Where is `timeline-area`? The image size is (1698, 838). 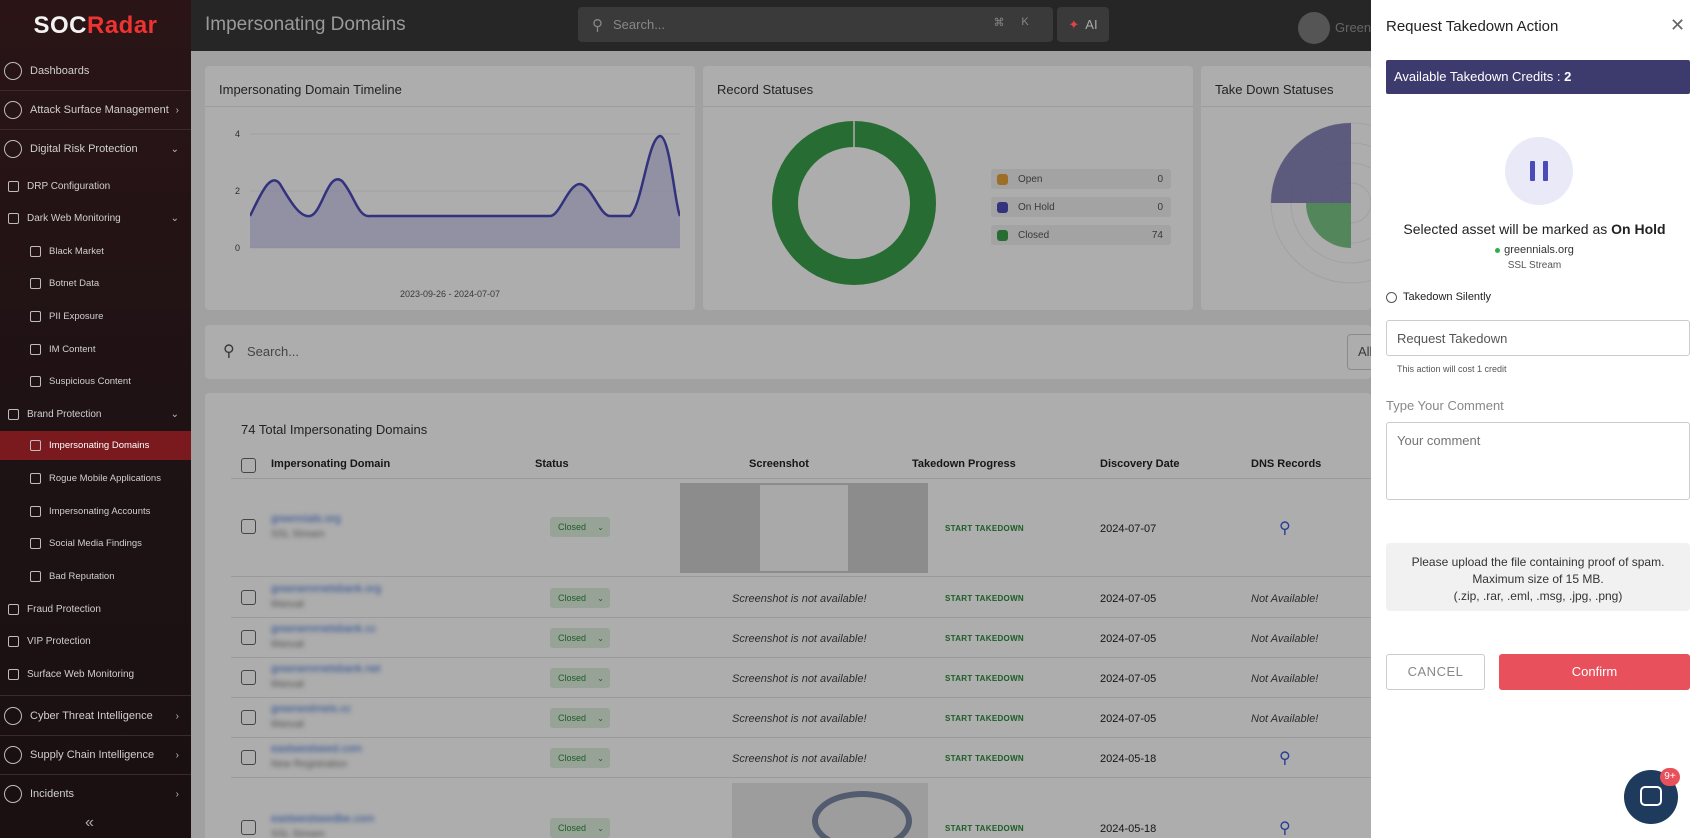 timeline-area is located at coordinates (465, 192).